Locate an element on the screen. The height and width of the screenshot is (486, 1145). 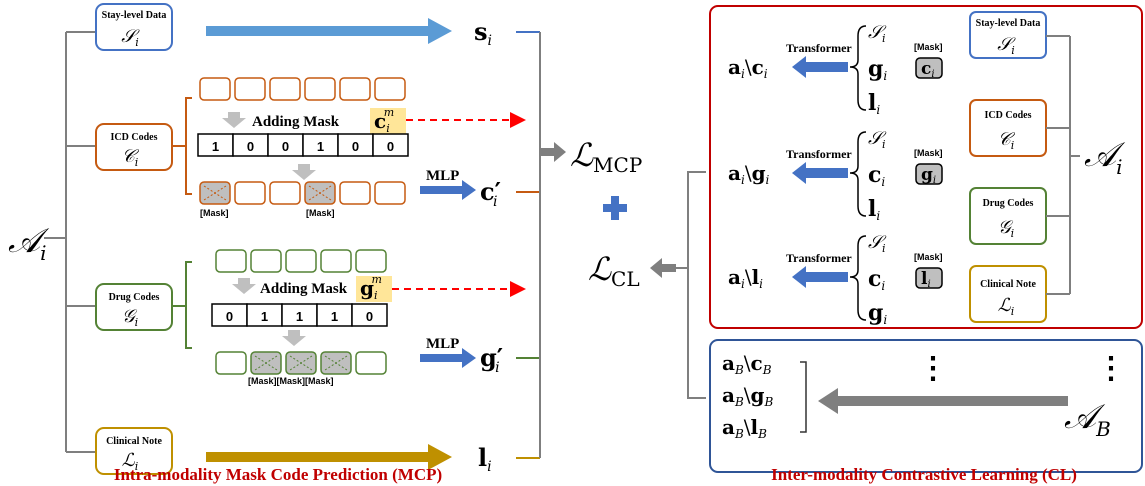
plus-sign is located at coordinates (615, 208).